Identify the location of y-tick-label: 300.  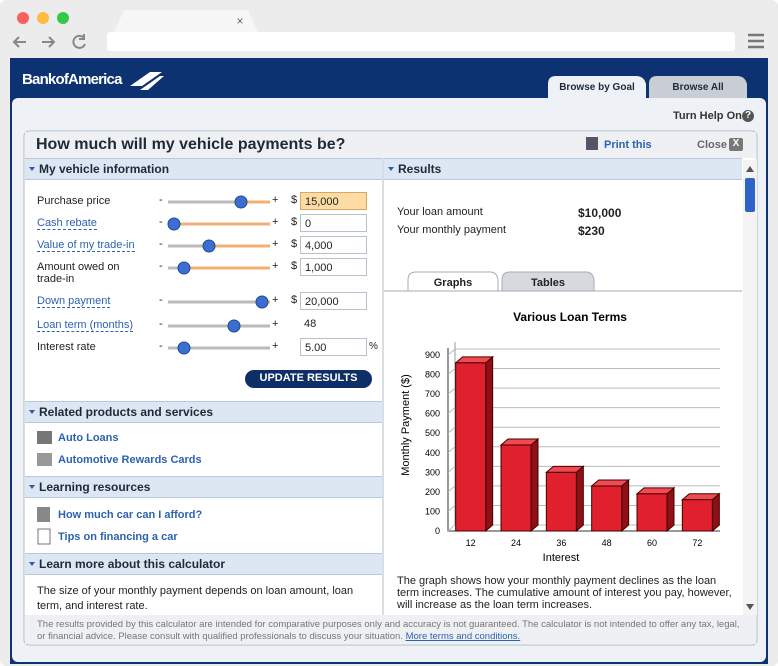
(432, 472).